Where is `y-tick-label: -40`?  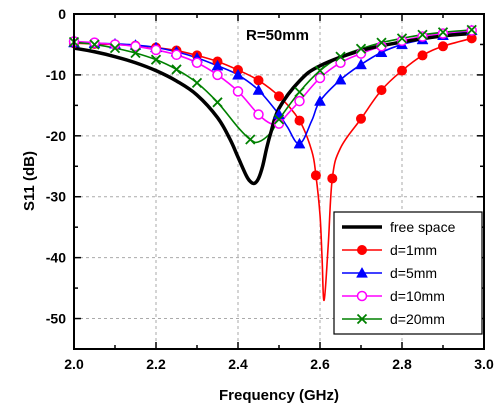 y-tick-label: -40 is located at coordinates (56, 258).